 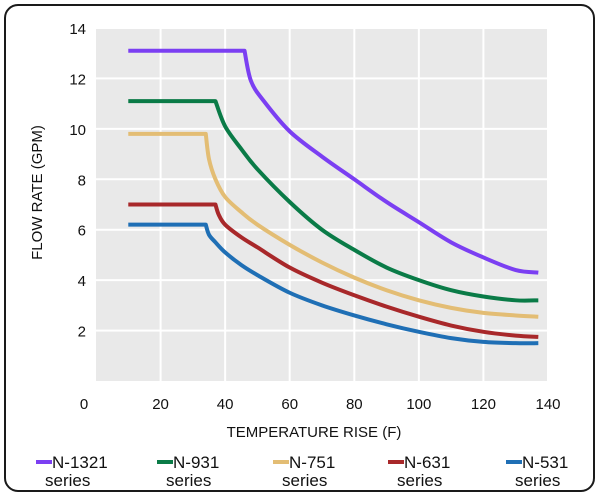 What do you see at coordinates (82, 281) in the screenshot?
I see `y-tick-label: 4` at bounding box center [82, 281].